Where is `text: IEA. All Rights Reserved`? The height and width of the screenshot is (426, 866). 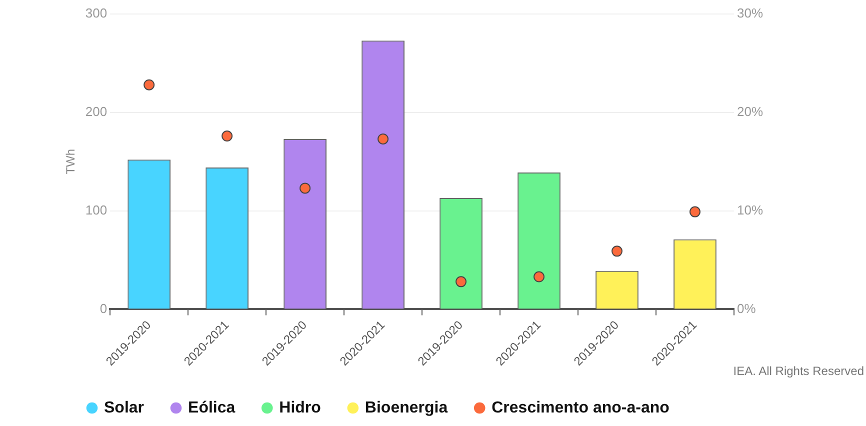 text: IEA. All Rights Reserved is located at coordinates (798, 371).